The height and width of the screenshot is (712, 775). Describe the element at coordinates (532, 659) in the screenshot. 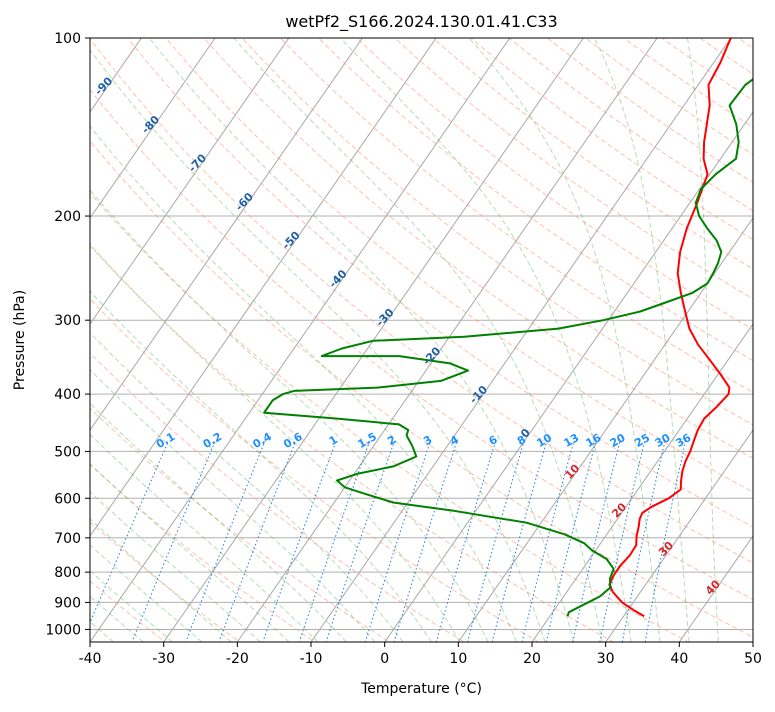

I see `x-tick-label: 20` at that location.